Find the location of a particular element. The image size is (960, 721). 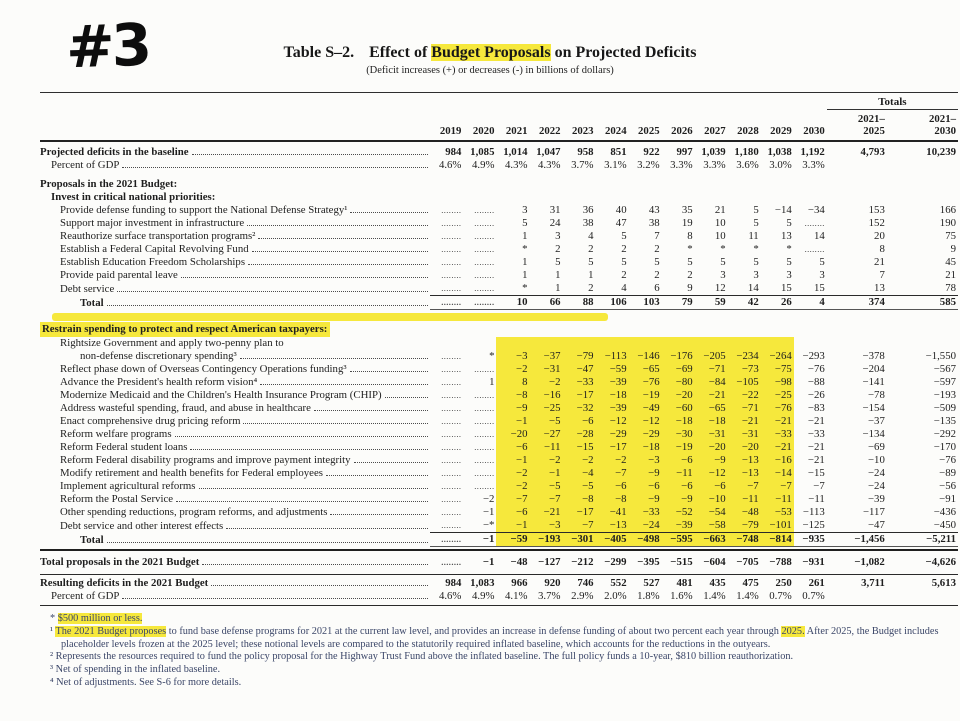

value-cell: 6 is located at coordinates (657, 288).